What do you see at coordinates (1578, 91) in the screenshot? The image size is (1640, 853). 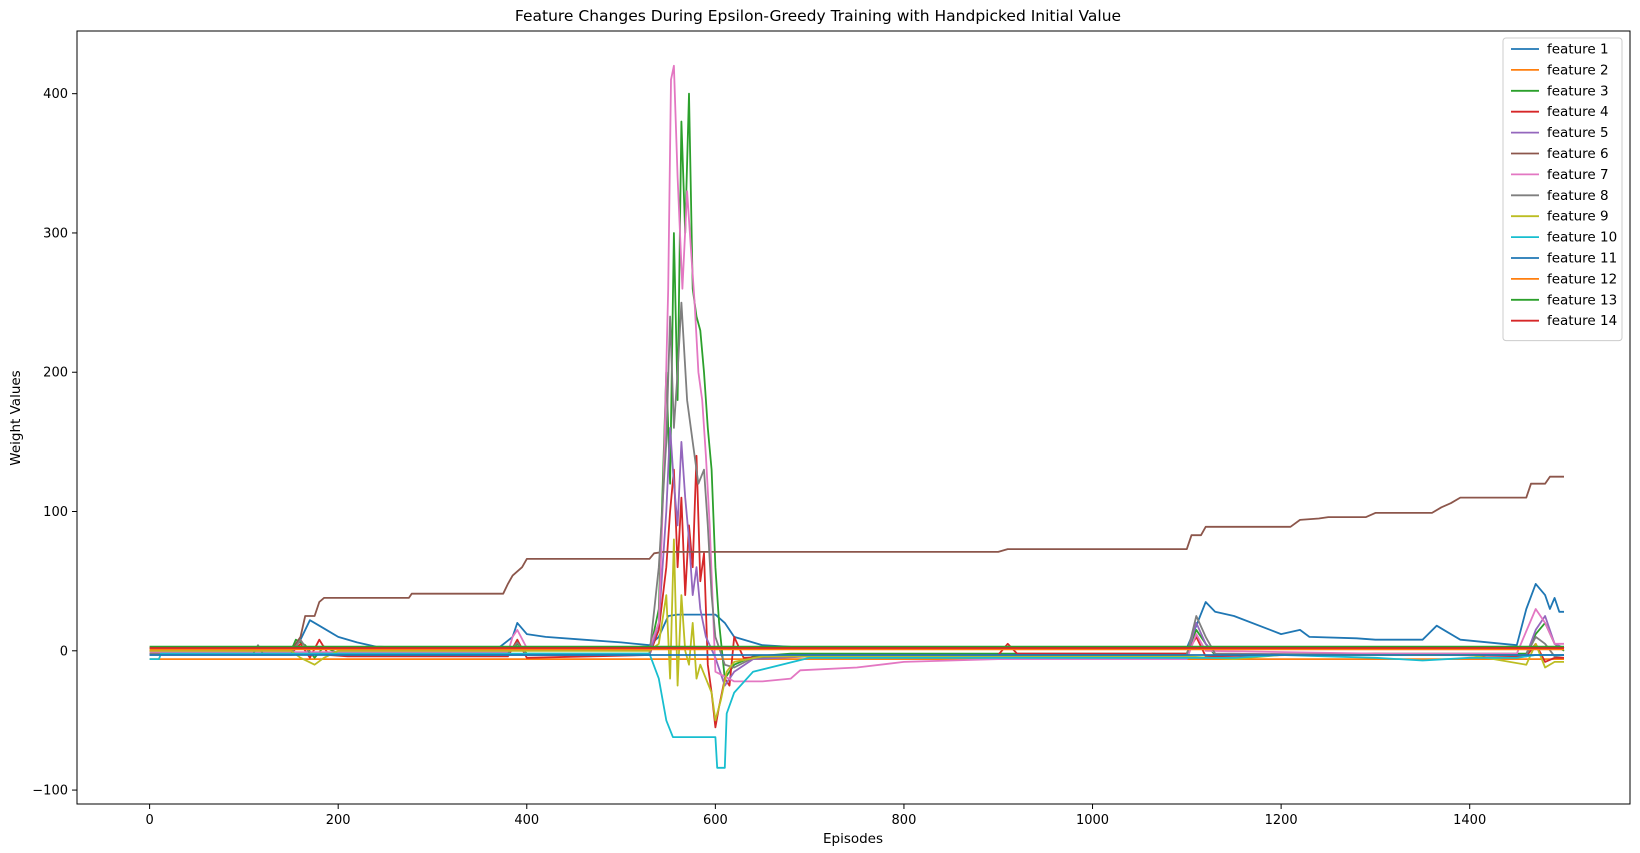 I see `legend-label: feature 3` at bounding box center [1578, 91].